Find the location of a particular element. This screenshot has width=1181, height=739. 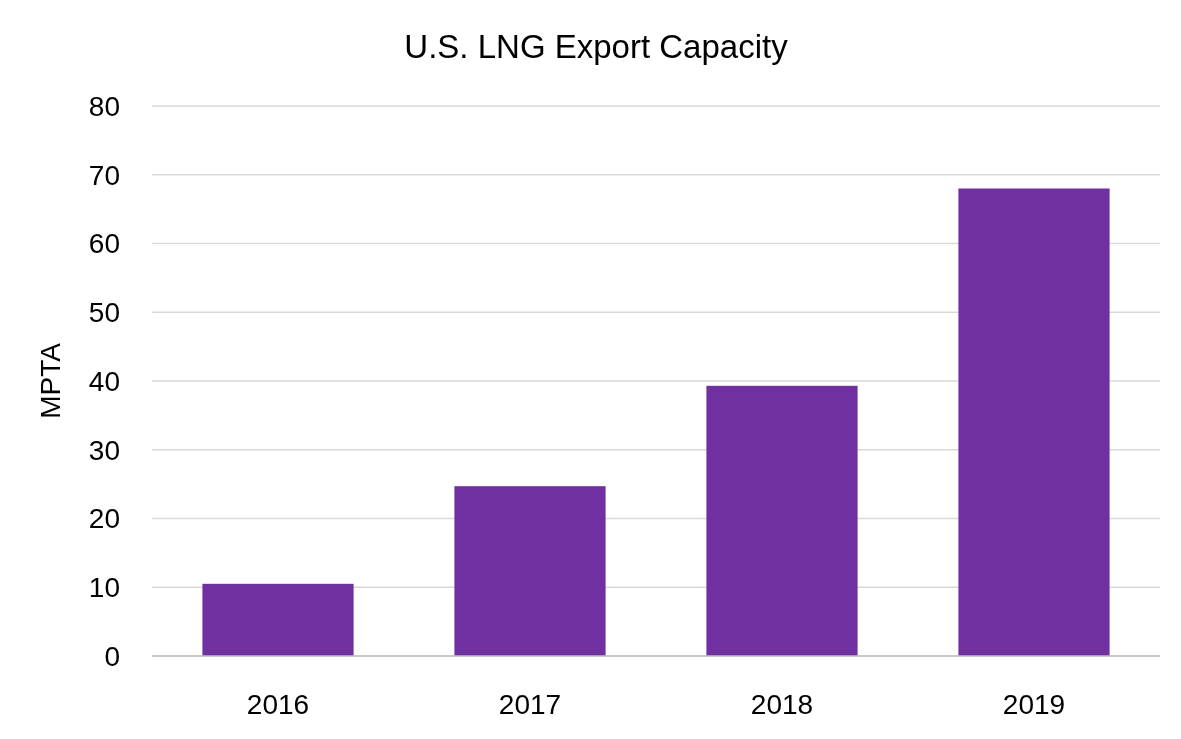

x-tick-label: 2016 is located at coordinates (278, 704).